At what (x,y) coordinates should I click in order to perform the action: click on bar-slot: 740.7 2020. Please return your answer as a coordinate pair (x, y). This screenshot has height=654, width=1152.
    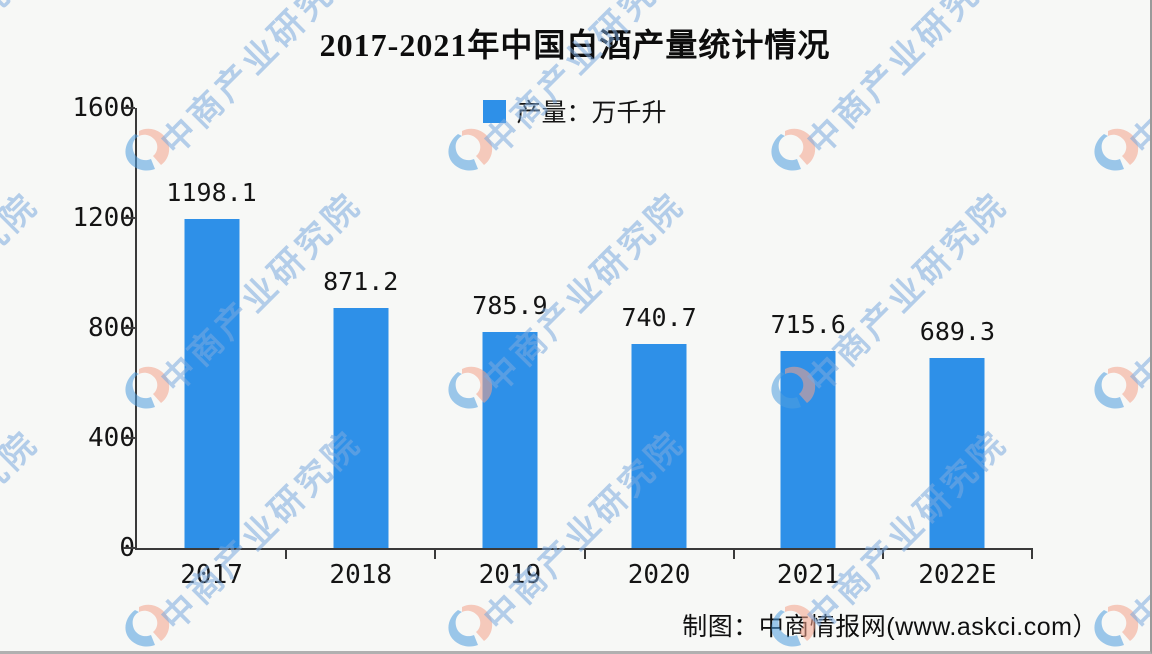
    Looking at the image, I should click on (659, 349).